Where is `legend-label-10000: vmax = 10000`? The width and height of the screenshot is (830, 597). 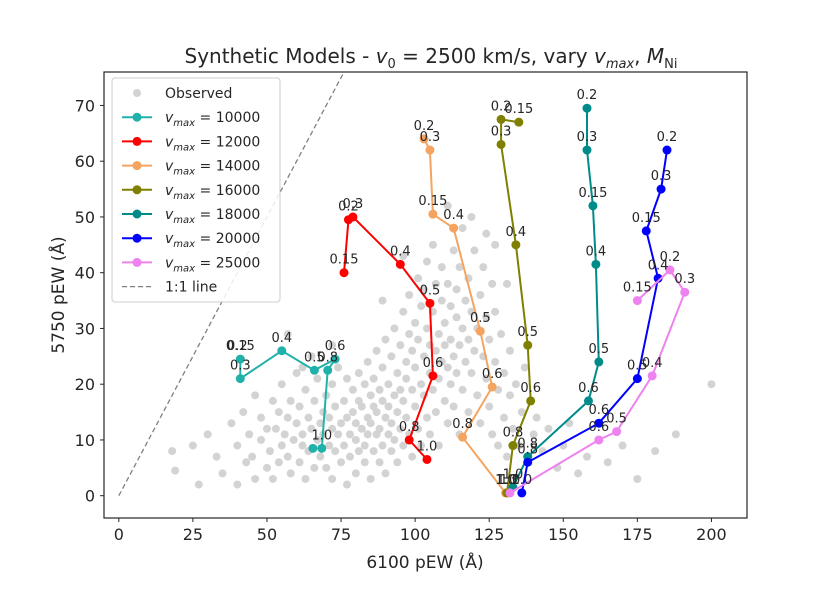
legend-label-10000: vmax = 10000 is located at coordinates (212, 119).